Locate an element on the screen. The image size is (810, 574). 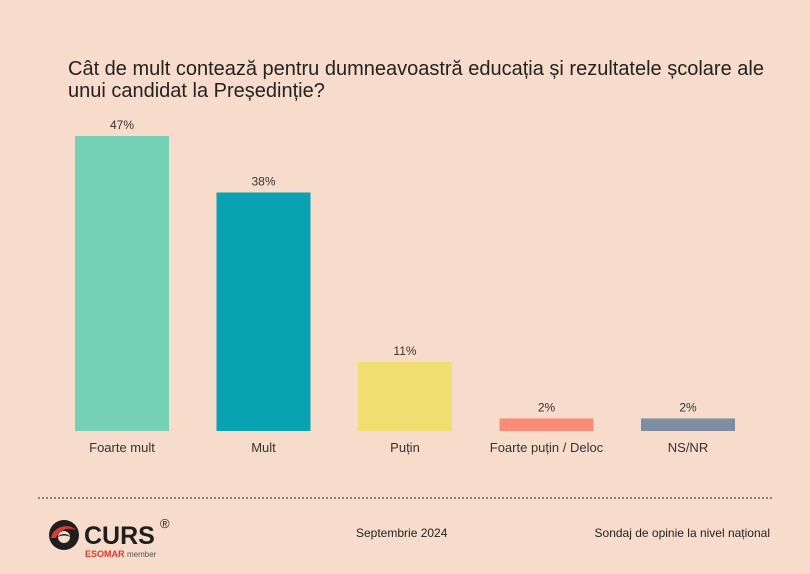
category-label: Mult is located at coordinates (263, 447).